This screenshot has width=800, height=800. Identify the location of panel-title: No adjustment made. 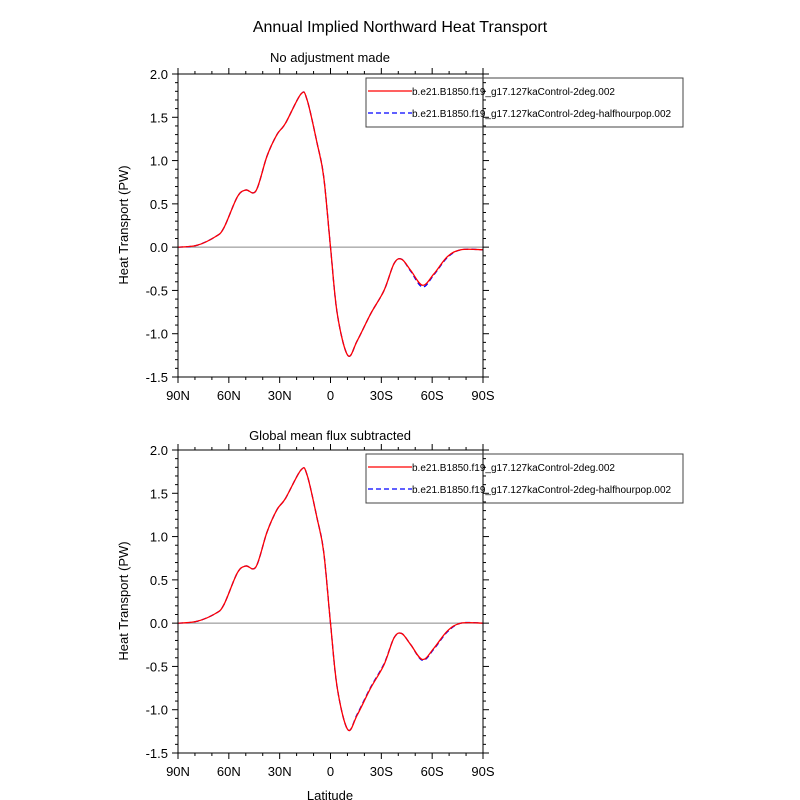
(330, 57).